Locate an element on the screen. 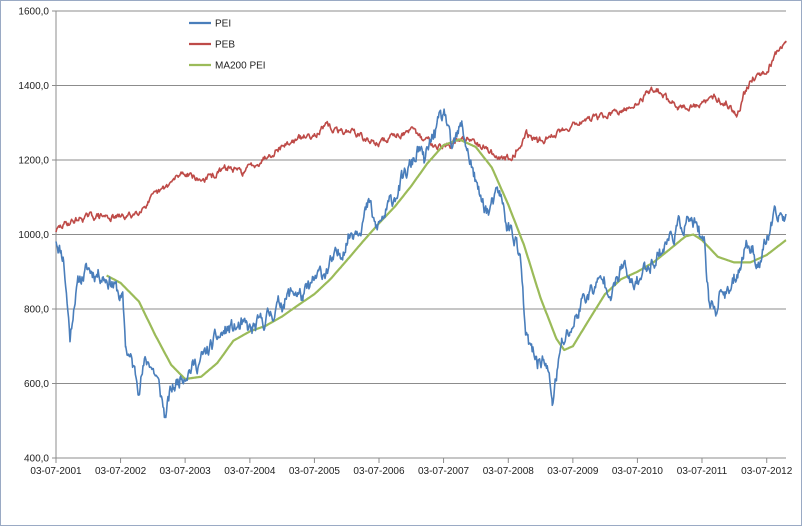 This screenshot has height=526, width=802. x-tick-label: 03-07-2004 is located at coordinates (250, 471).